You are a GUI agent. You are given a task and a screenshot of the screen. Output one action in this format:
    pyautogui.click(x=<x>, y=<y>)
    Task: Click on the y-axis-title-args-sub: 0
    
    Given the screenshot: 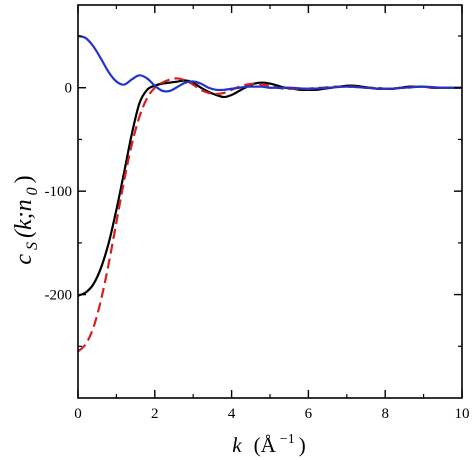 What is the action you would take?
    pyautogui.click(x=32, y=191)
    